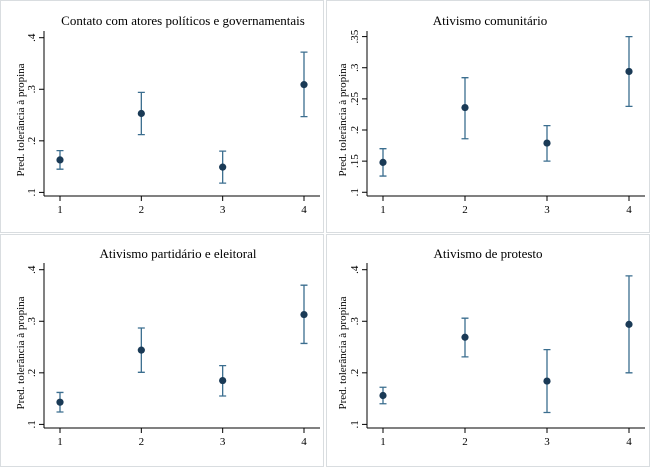 The image size is (650, 467). What do you see at coordinates (32, 424) in the screenshot?
I see `panel-3-y-tick-label: .1` at bounding box center [32, 424].